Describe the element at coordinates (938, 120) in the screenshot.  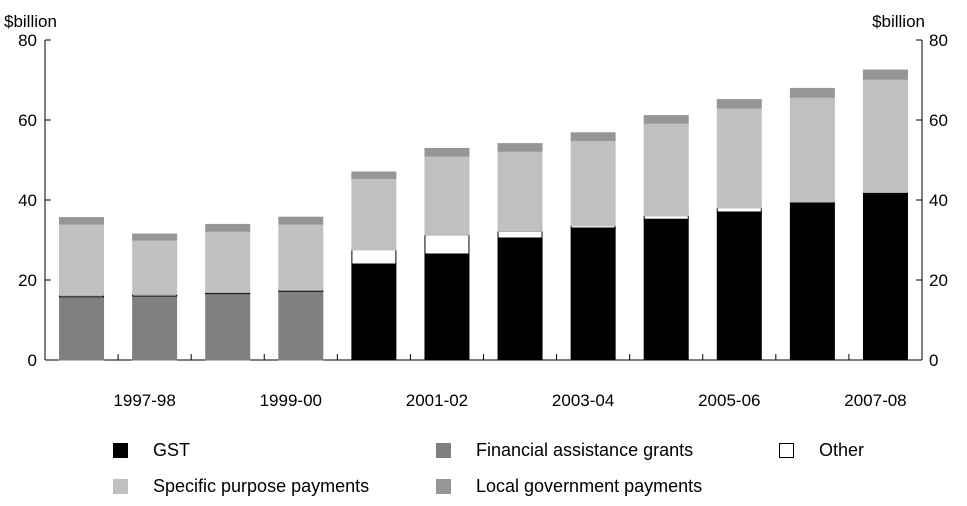
I see `y-tick-label-right-60: 60` at that location.